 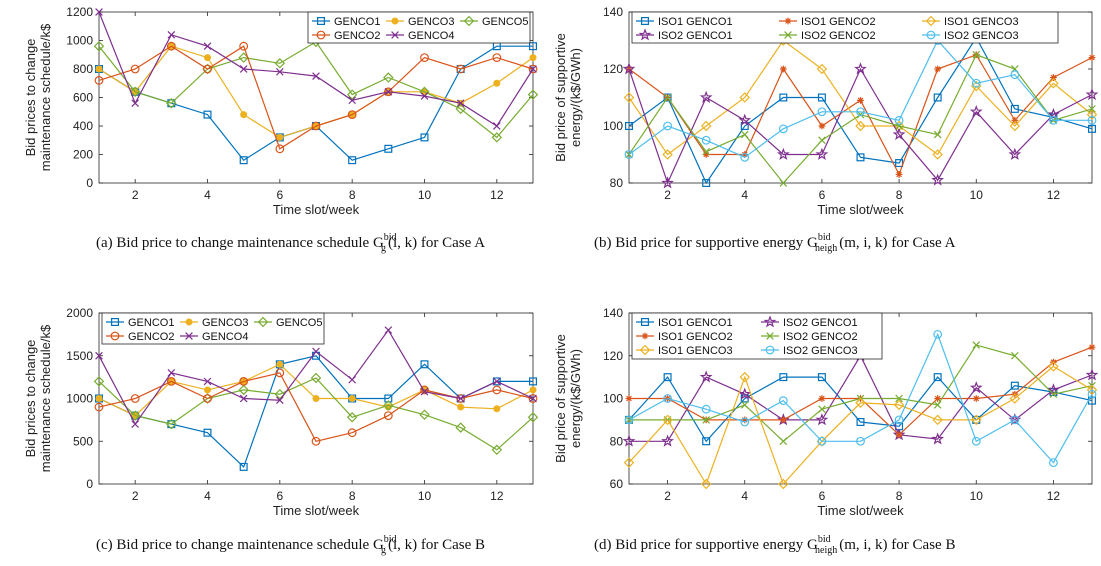 What do you see at coordinates (436, 243) in the screenshot?
I see `caption-tail: (i, k) for Case A` at bounding box center [436, 243].